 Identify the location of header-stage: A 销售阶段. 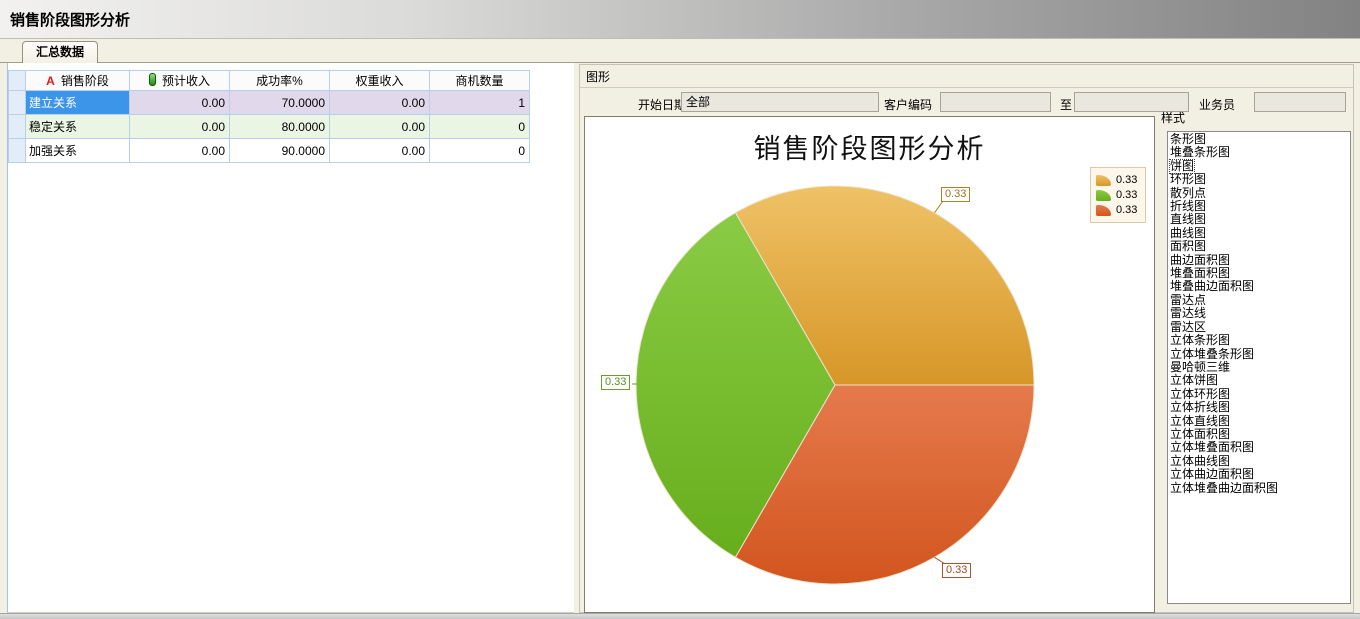
(77, 80).